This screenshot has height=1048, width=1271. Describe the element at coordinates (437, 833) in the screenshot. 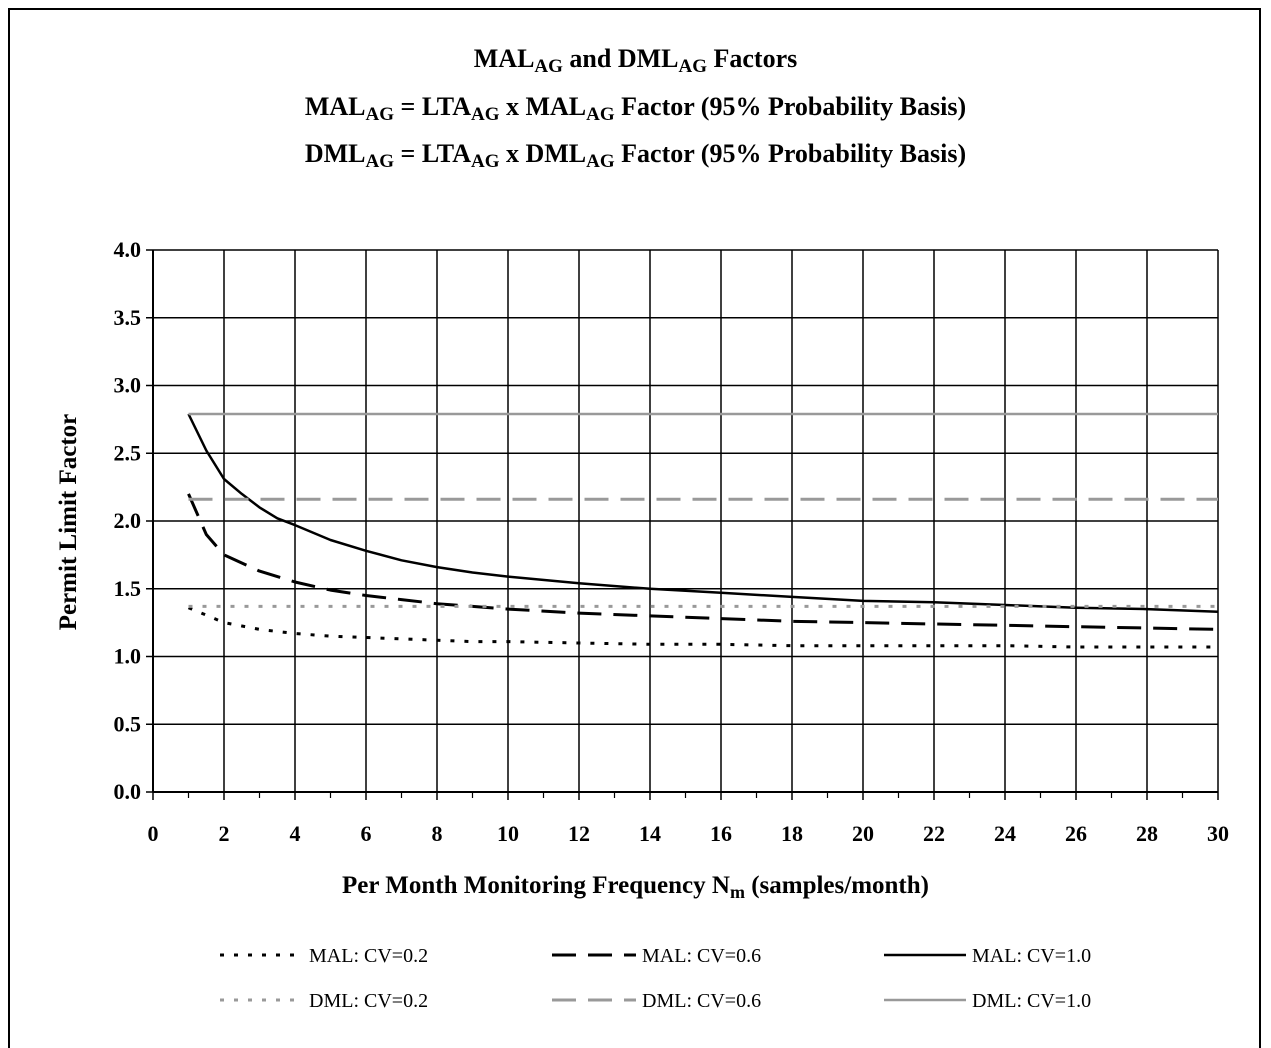

I see `x-tick-label: 8` at that location.